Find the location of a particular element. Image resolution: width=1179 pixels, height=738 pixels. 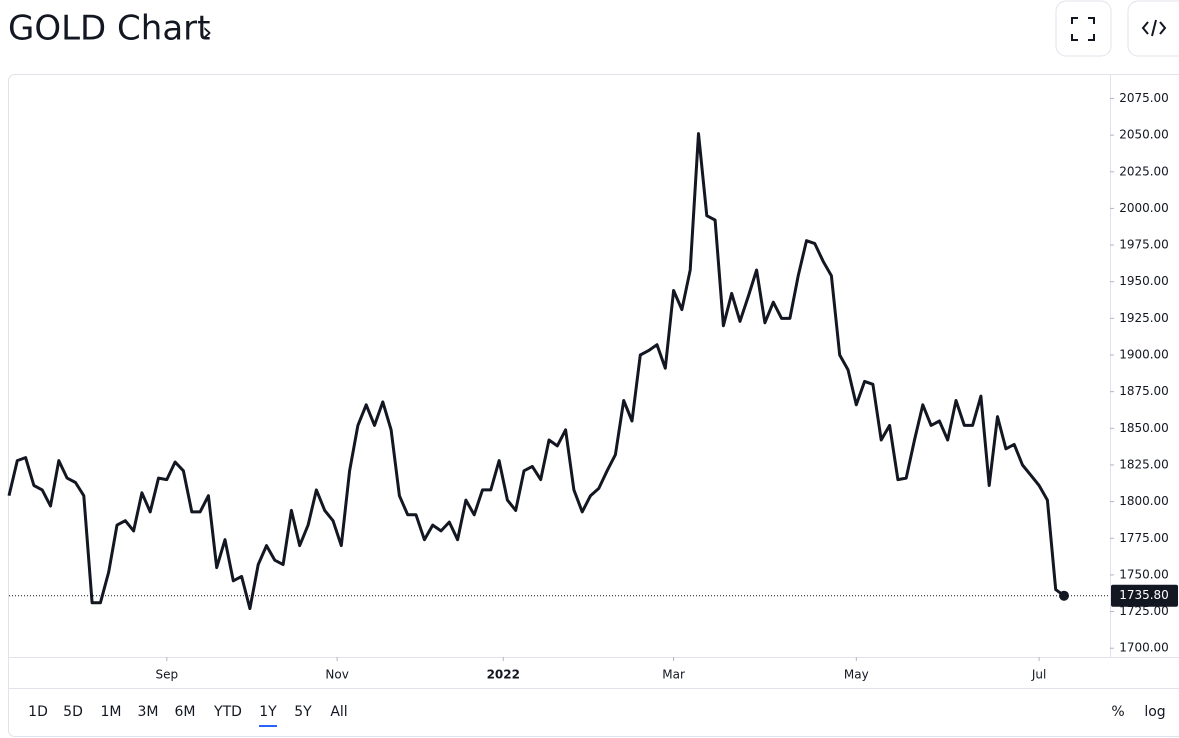

x-tick-label: Jul is located at coordinates (1038, 675).